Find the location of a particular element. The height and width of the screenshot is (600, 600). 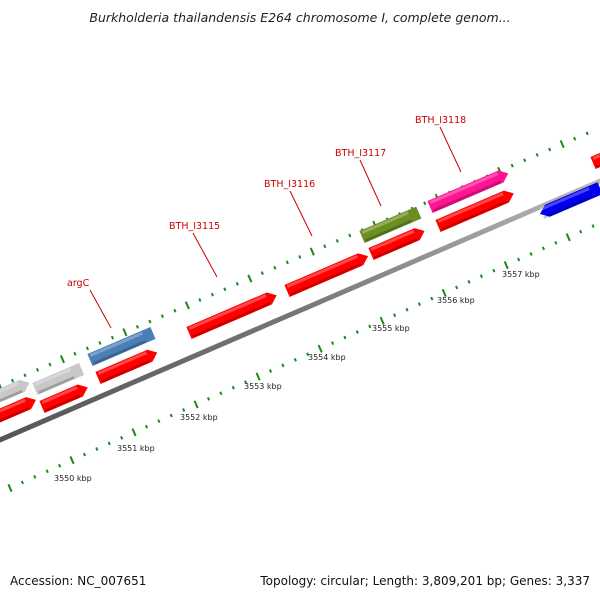

gene-label: argC is located at coordinates (78, 283).